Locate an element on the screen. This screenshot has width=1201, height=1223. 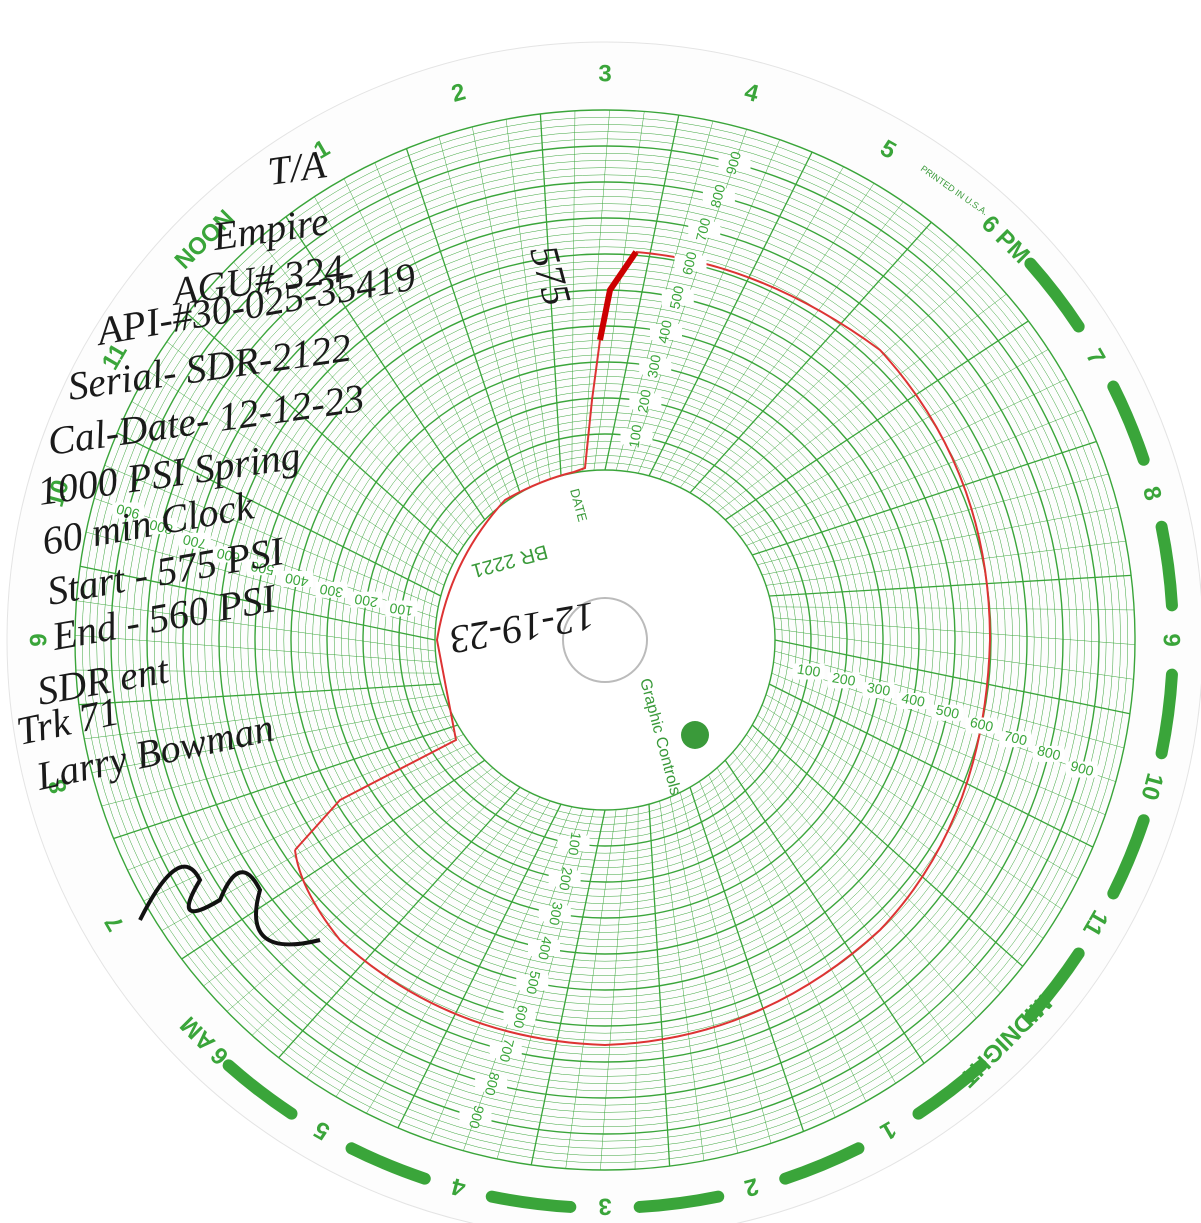
scale-label: 400 is located at coordinates (913, 700).